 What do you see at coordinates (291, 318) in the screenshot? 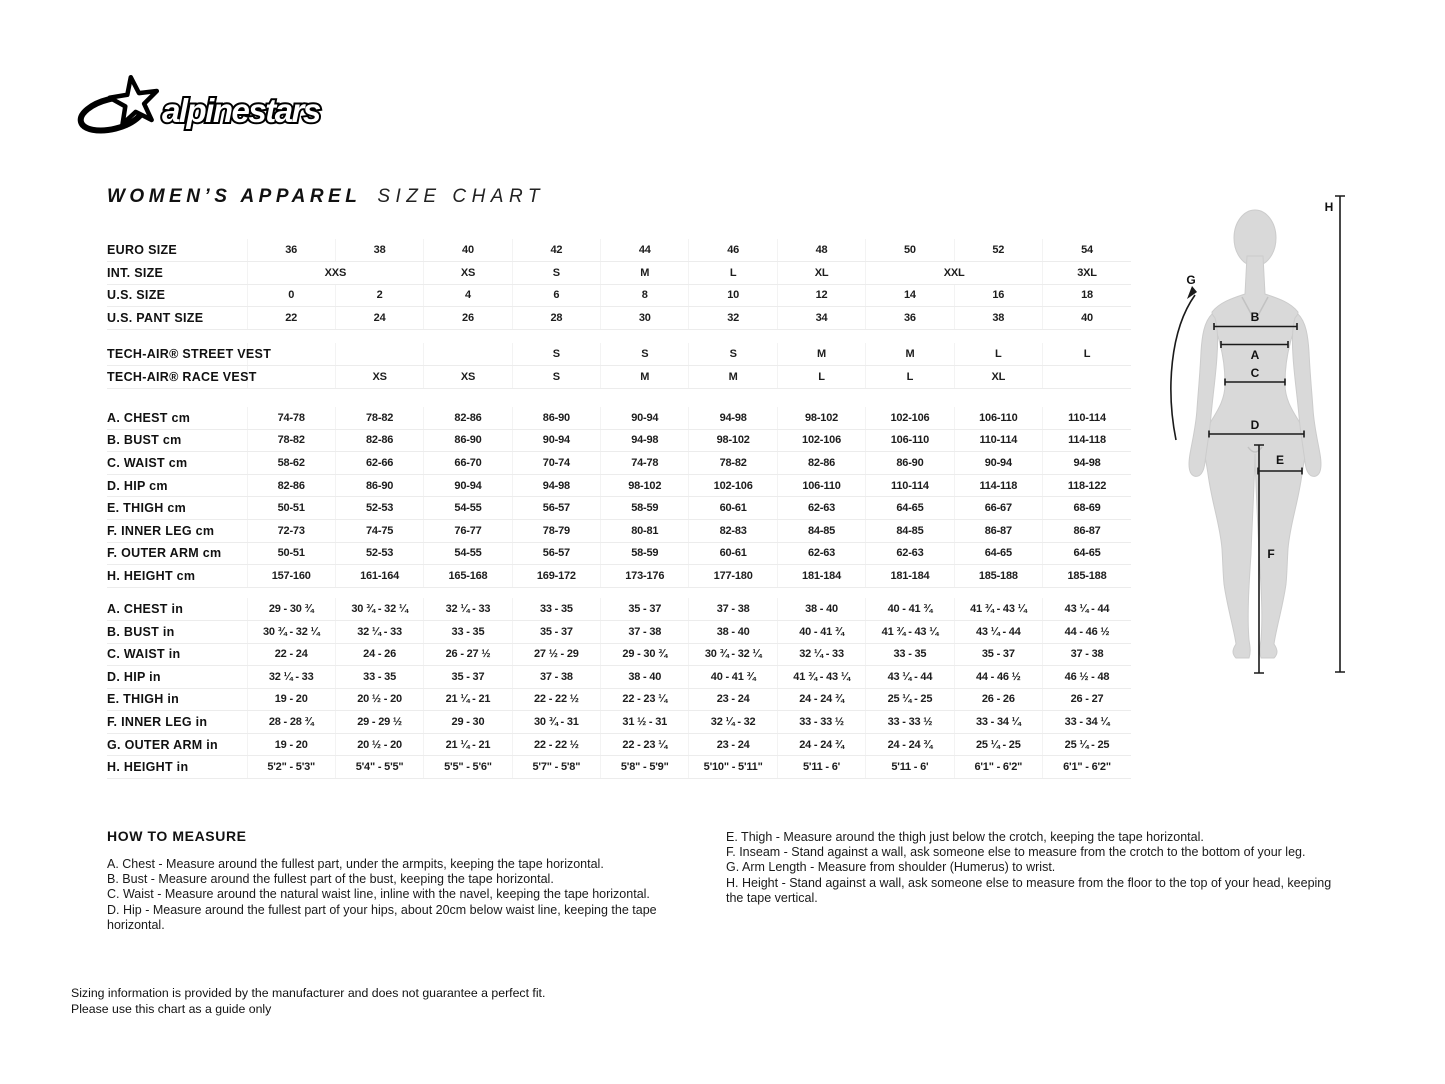
I see `size-cell: 22` at bounding box center [291, 318].